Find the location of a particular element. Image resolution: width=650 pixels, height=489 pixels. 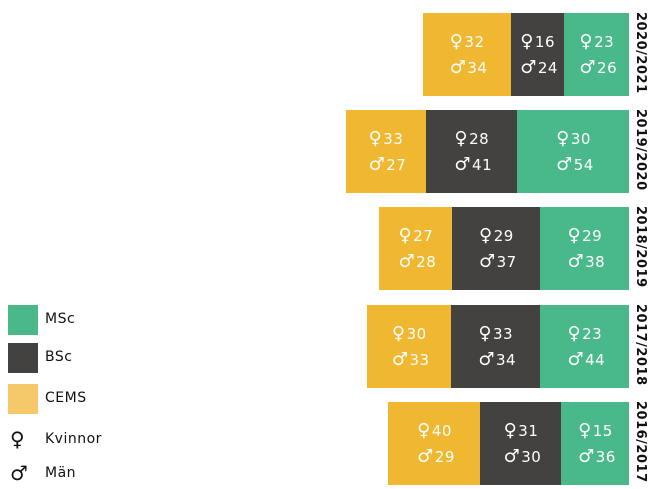

data-label-cems-men: ♂33 is located at coordinates (410, 359).